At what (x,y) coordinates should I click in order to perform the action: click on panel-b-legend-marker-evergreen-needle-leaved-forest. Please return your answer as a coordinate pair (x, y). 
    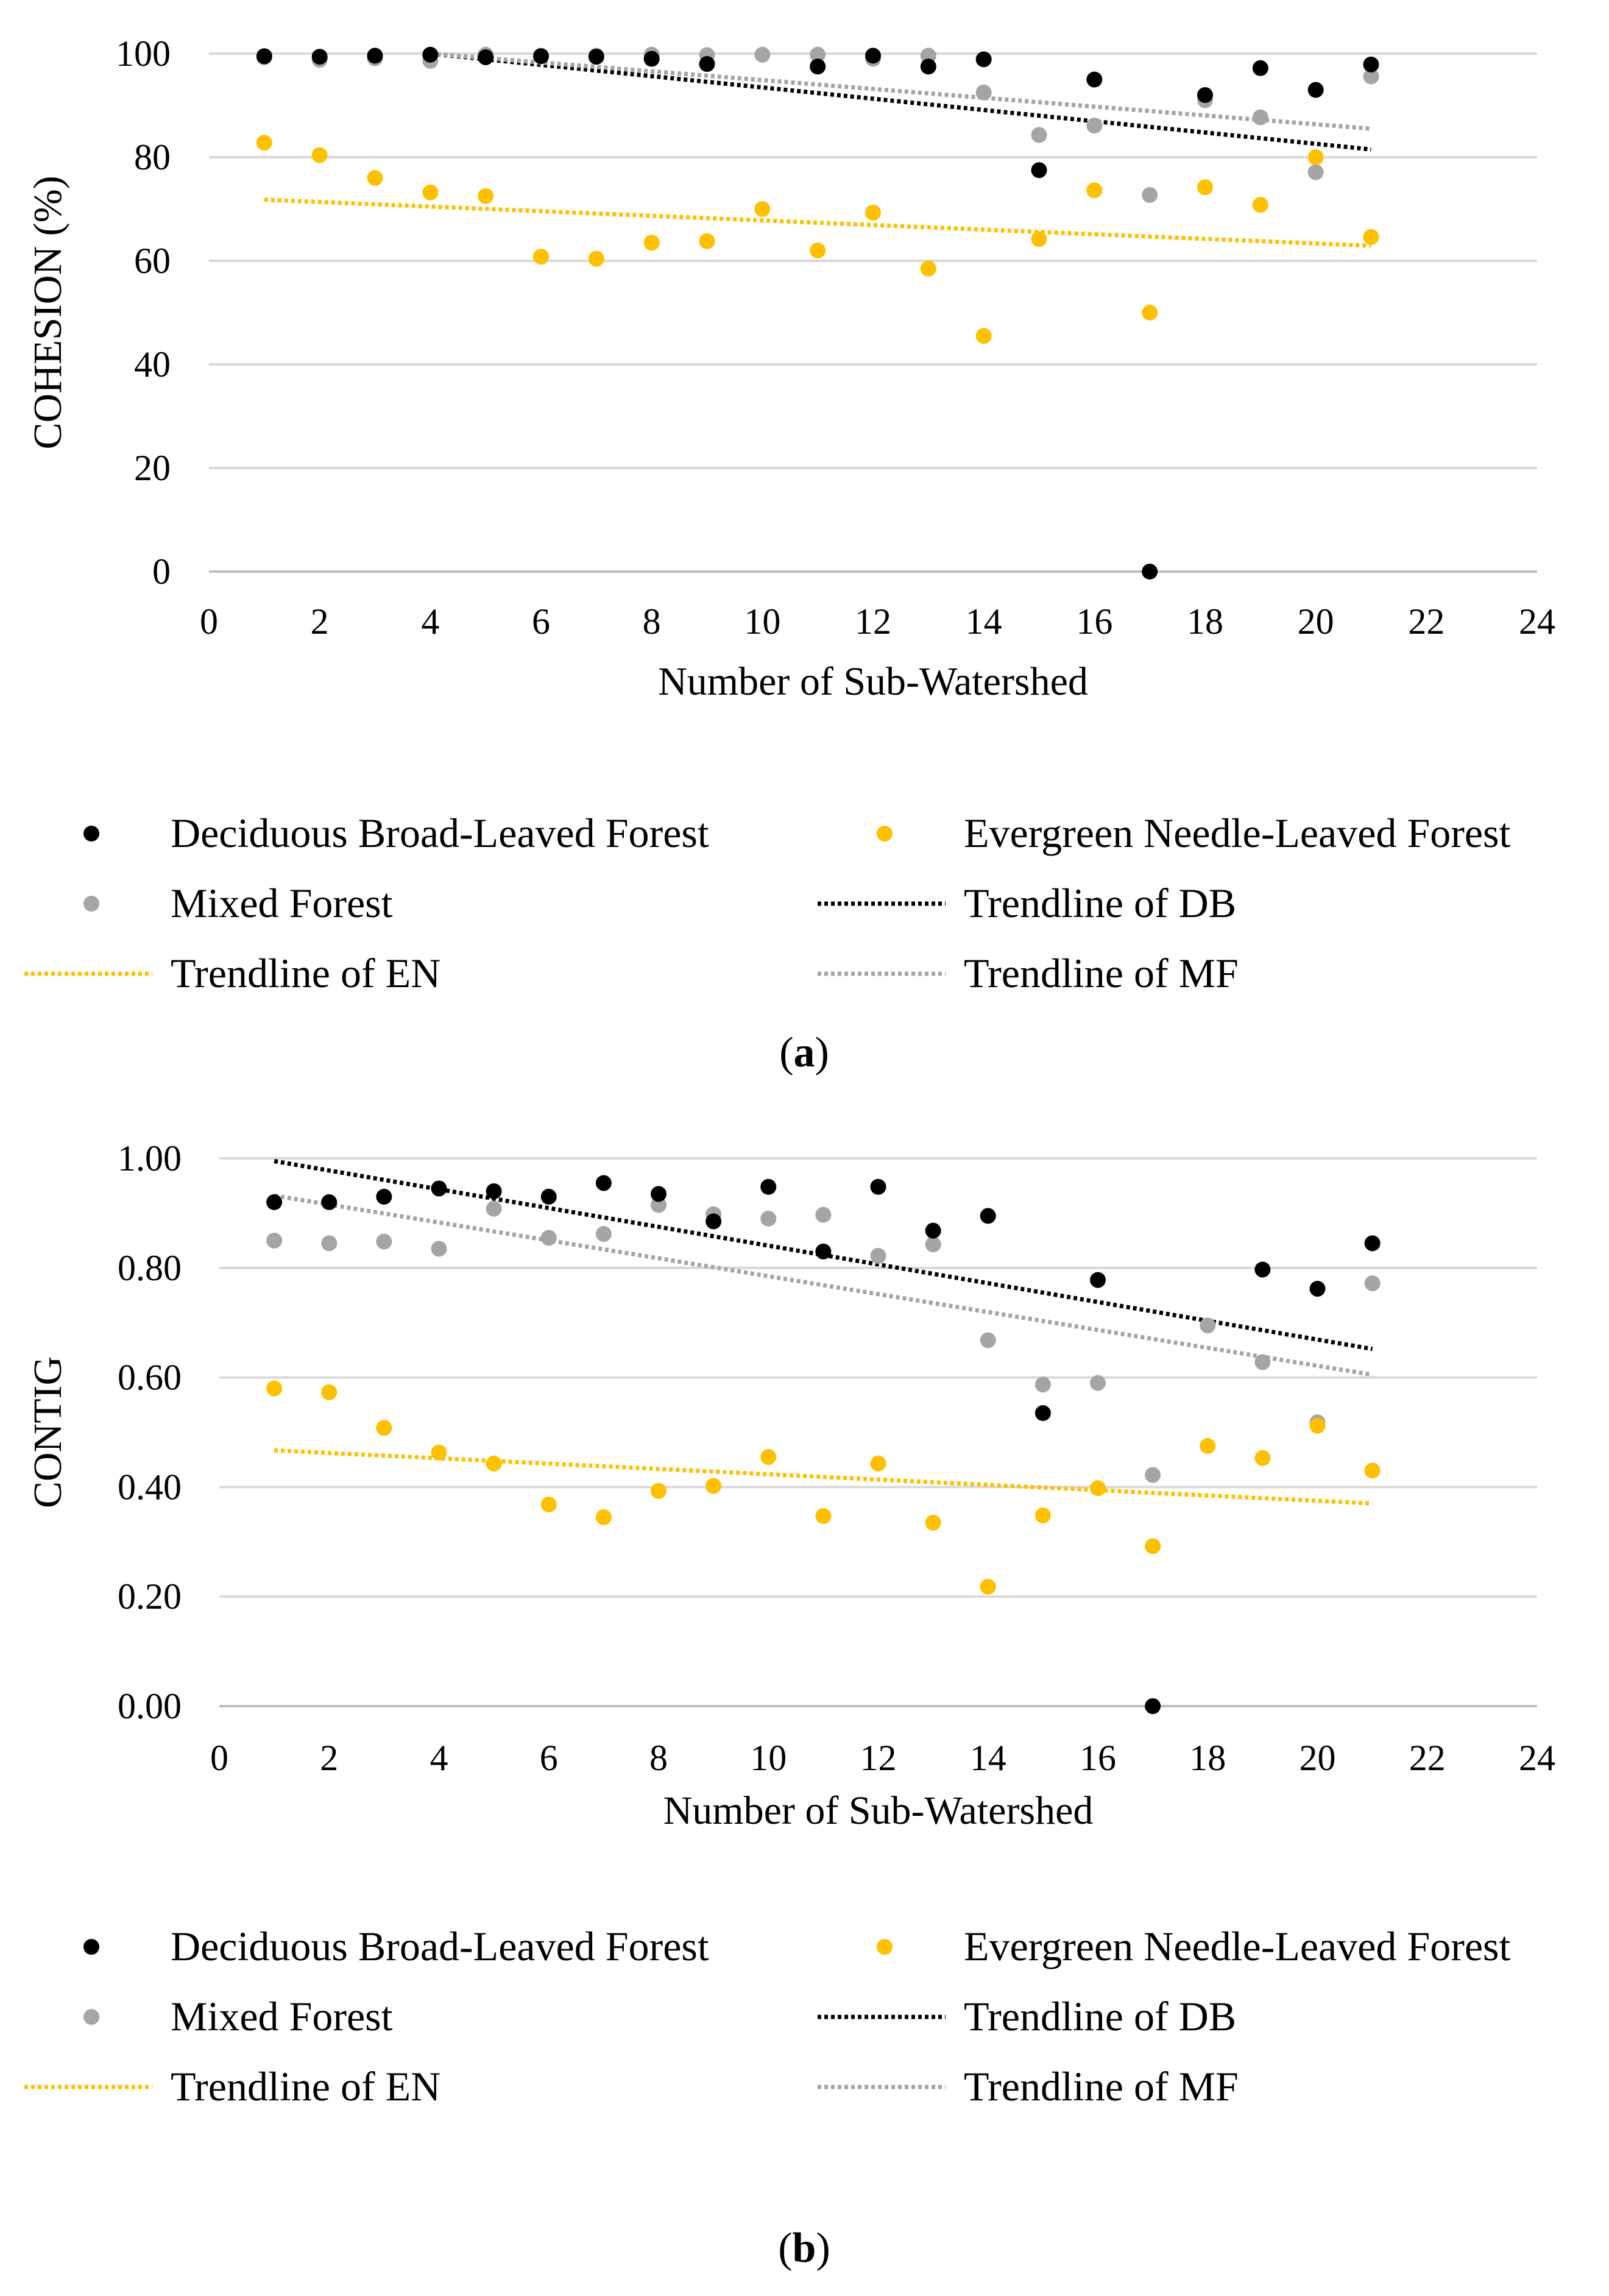
    Looking at the image, I should click on (885, 1947).